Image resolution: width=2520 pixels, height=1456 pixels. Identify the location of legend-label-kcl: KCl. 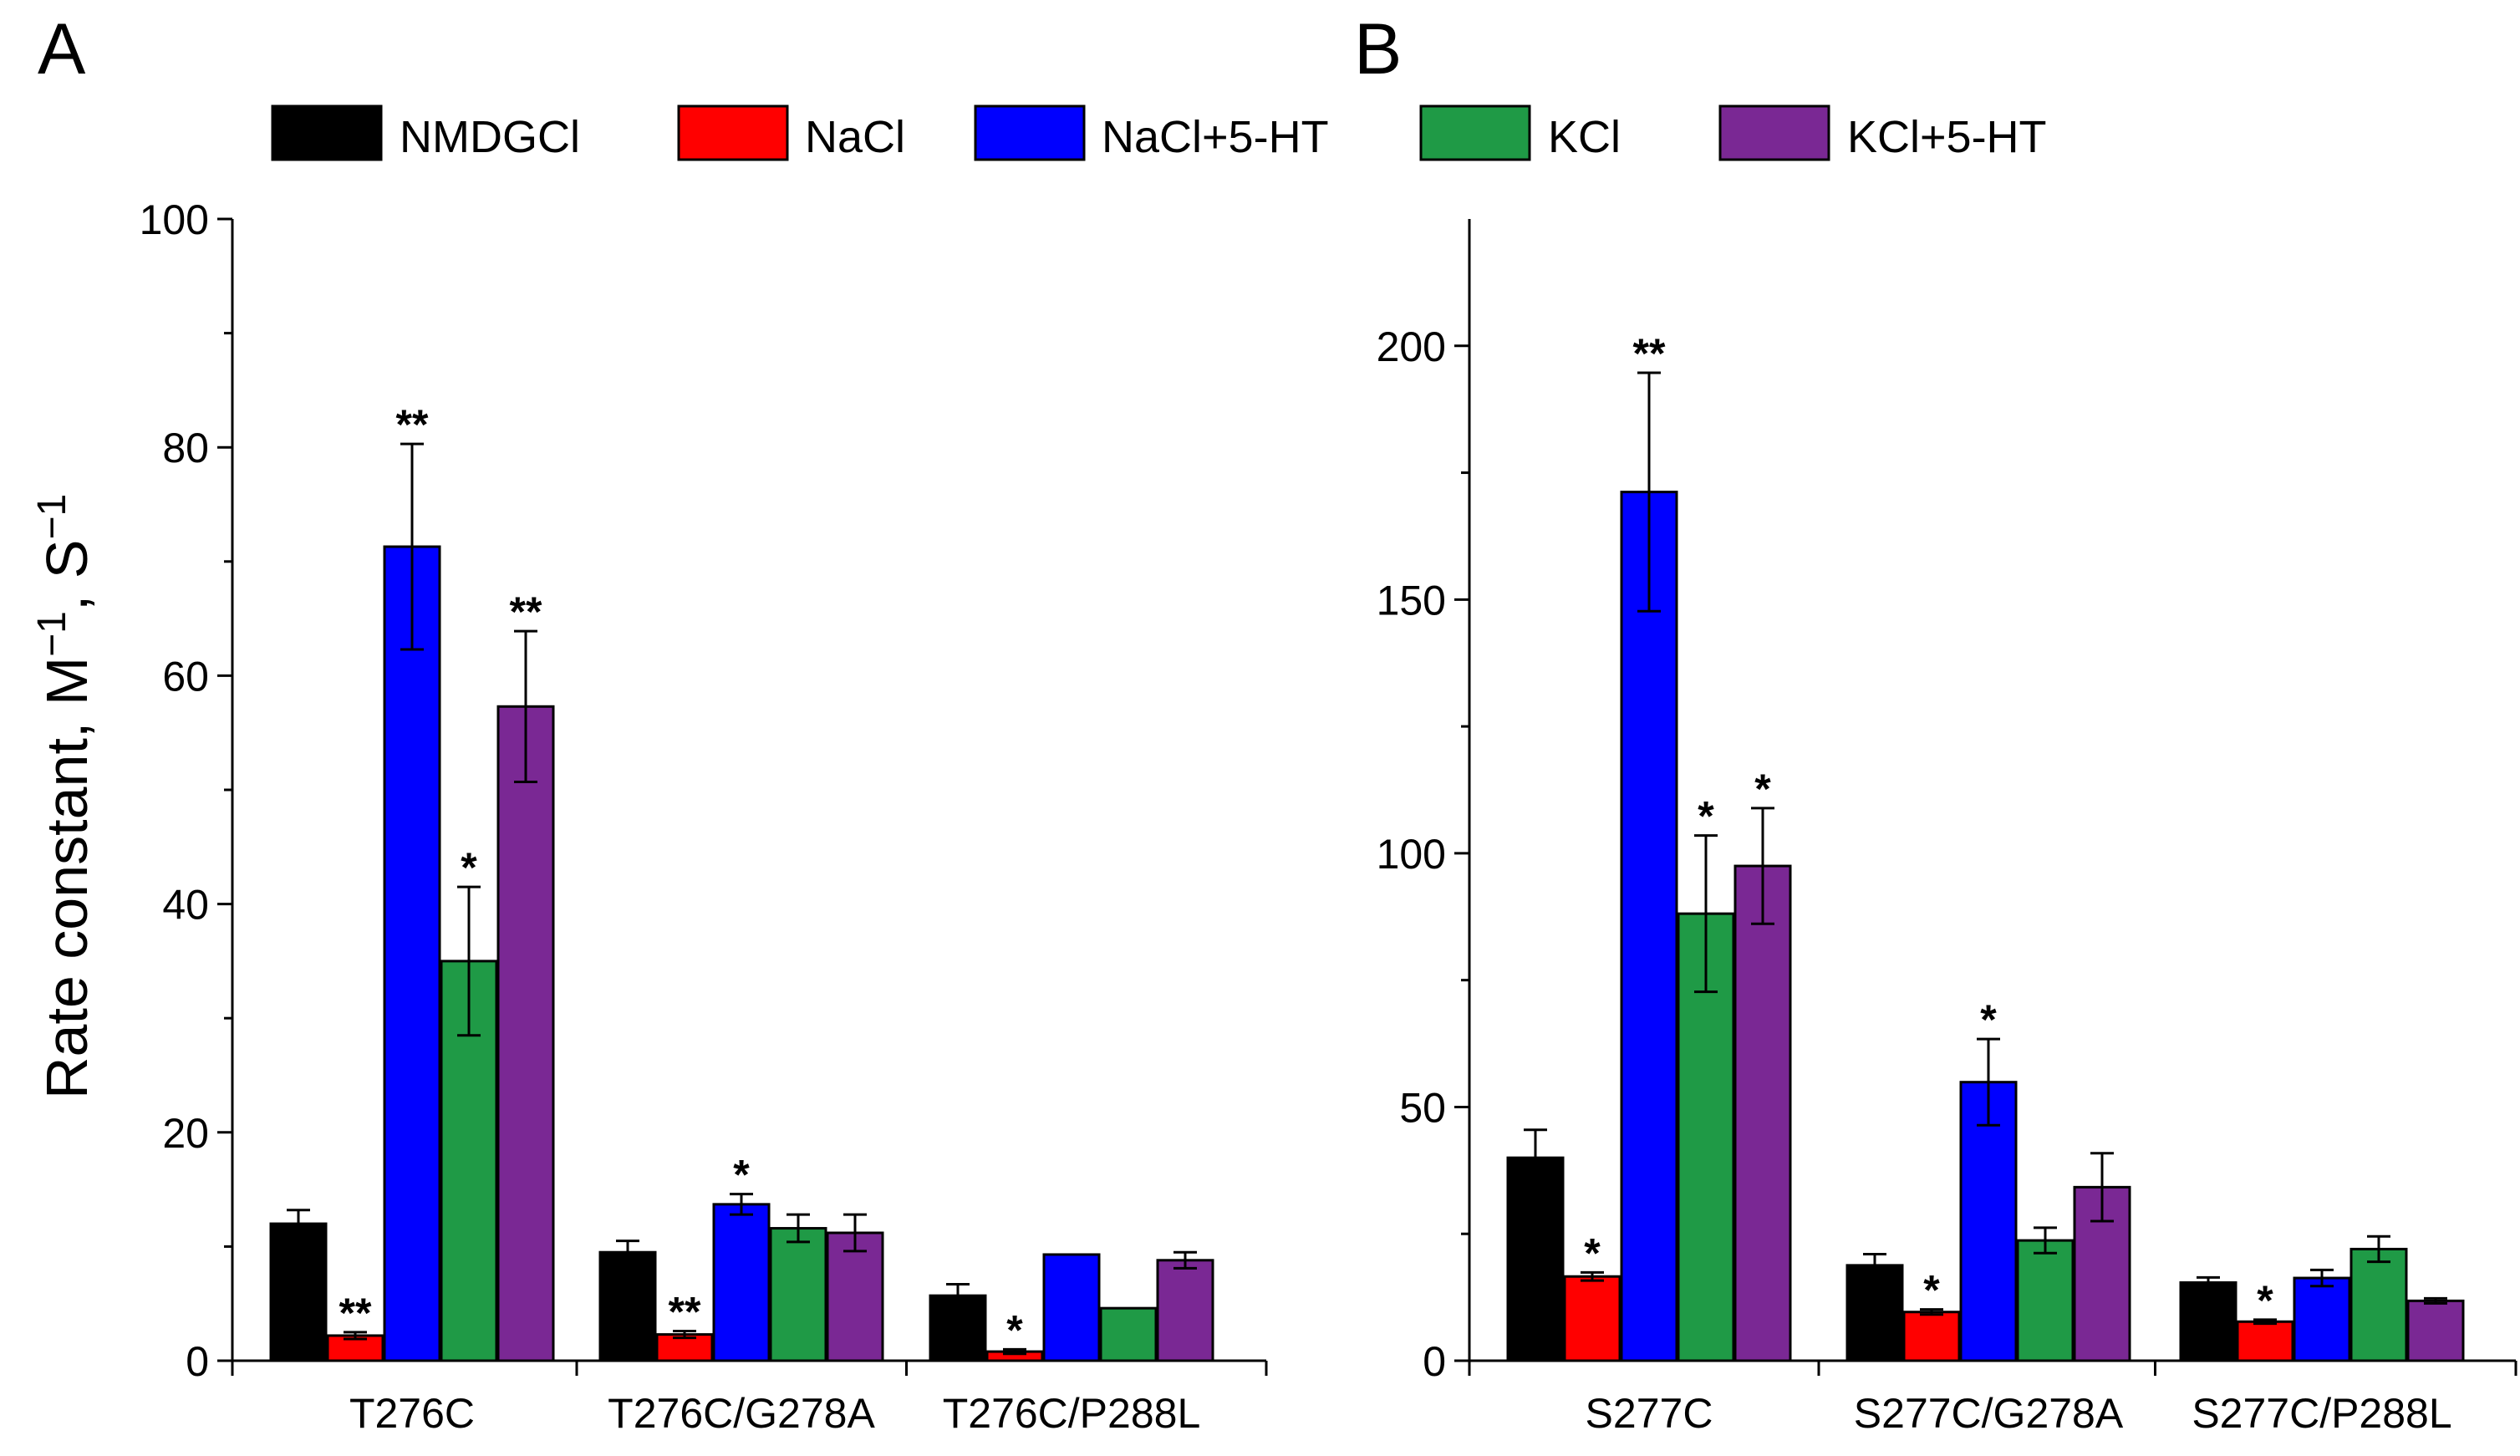
(1584, 137).